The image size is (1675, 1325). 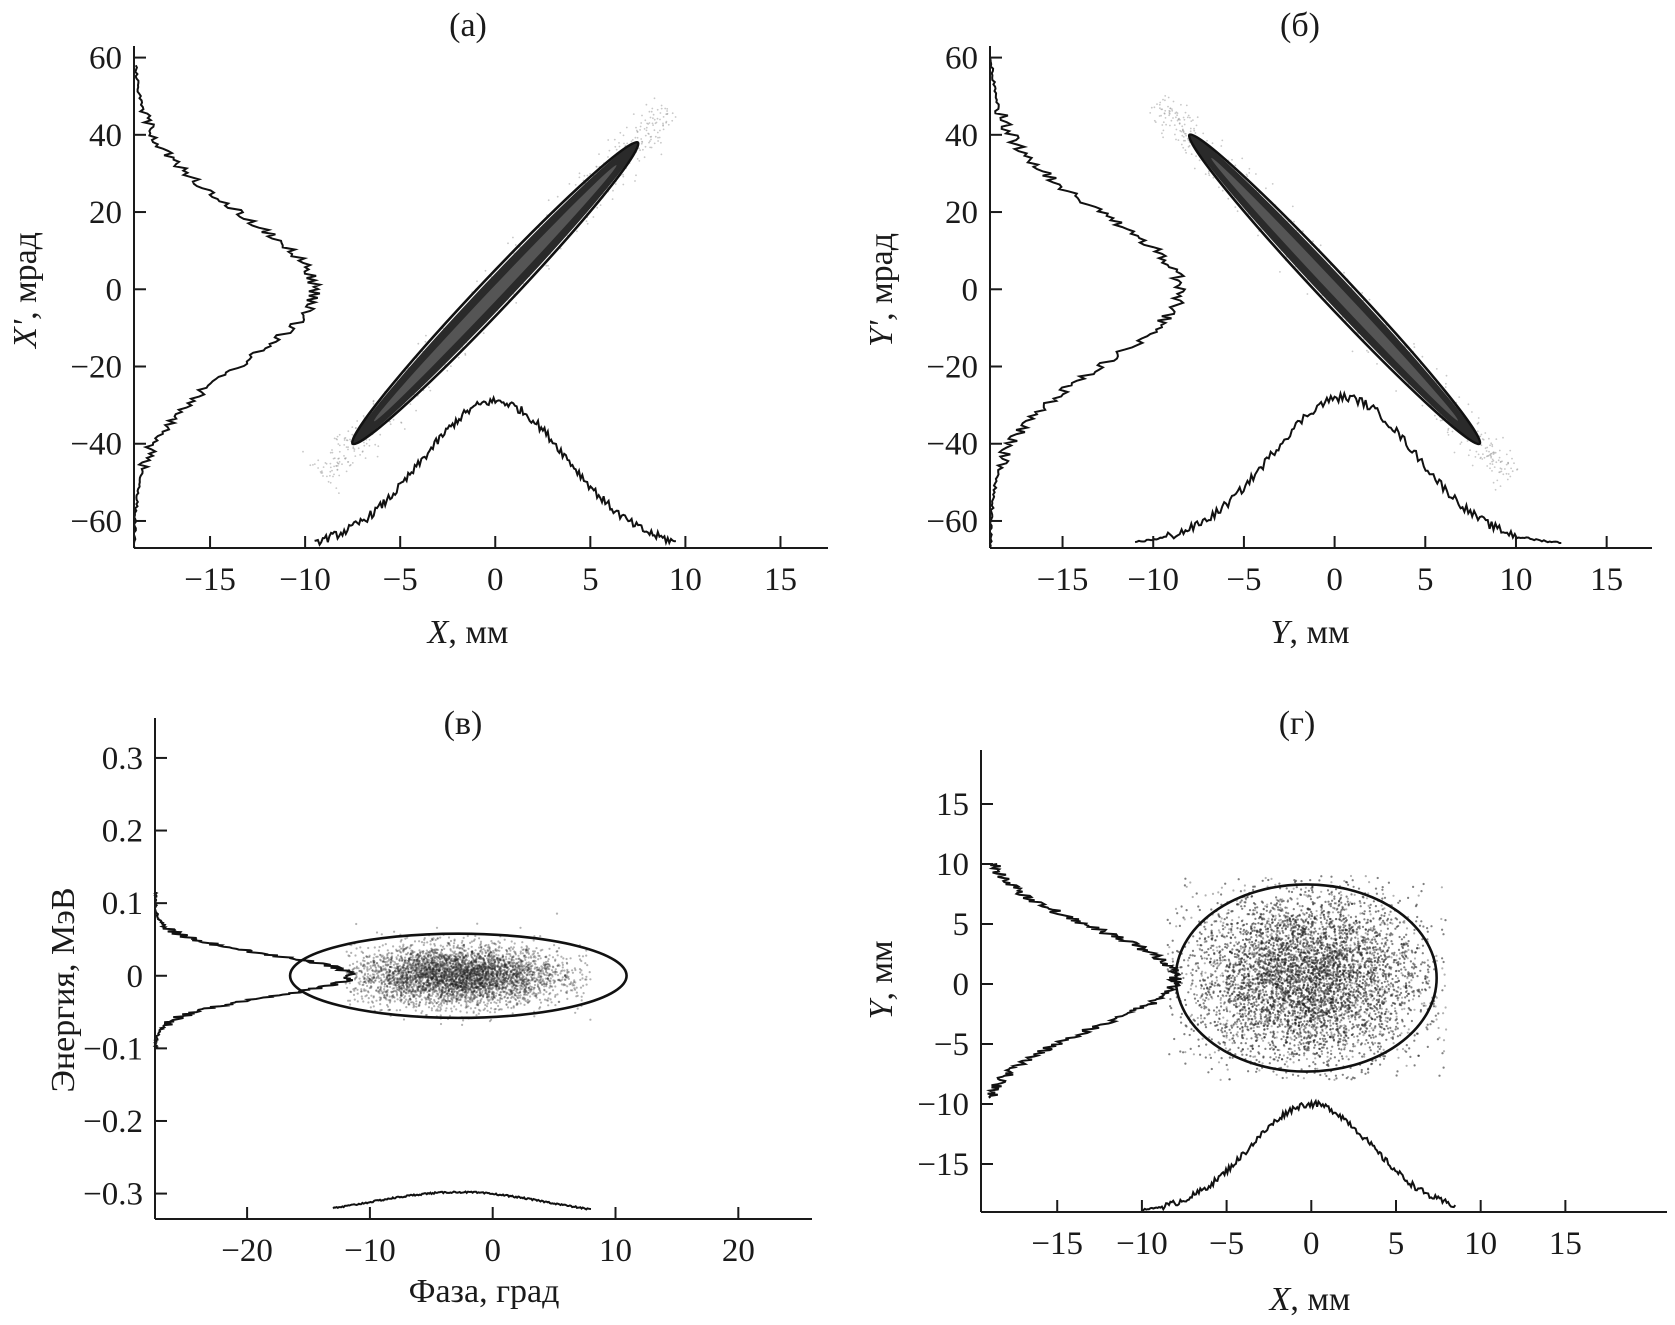 I want to click on y-tick-label: 0, so click(x=114, y=290).